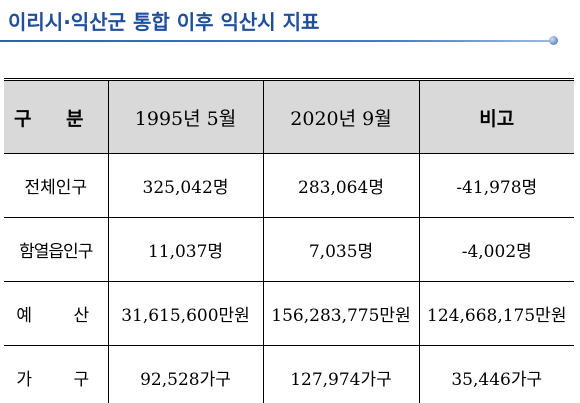 Image resolution: width=580 pixels, height=403 pixels. Describe the element at coordinates (496, 249) in the screenshot. I see `cell-note: -4,002명` at that location.